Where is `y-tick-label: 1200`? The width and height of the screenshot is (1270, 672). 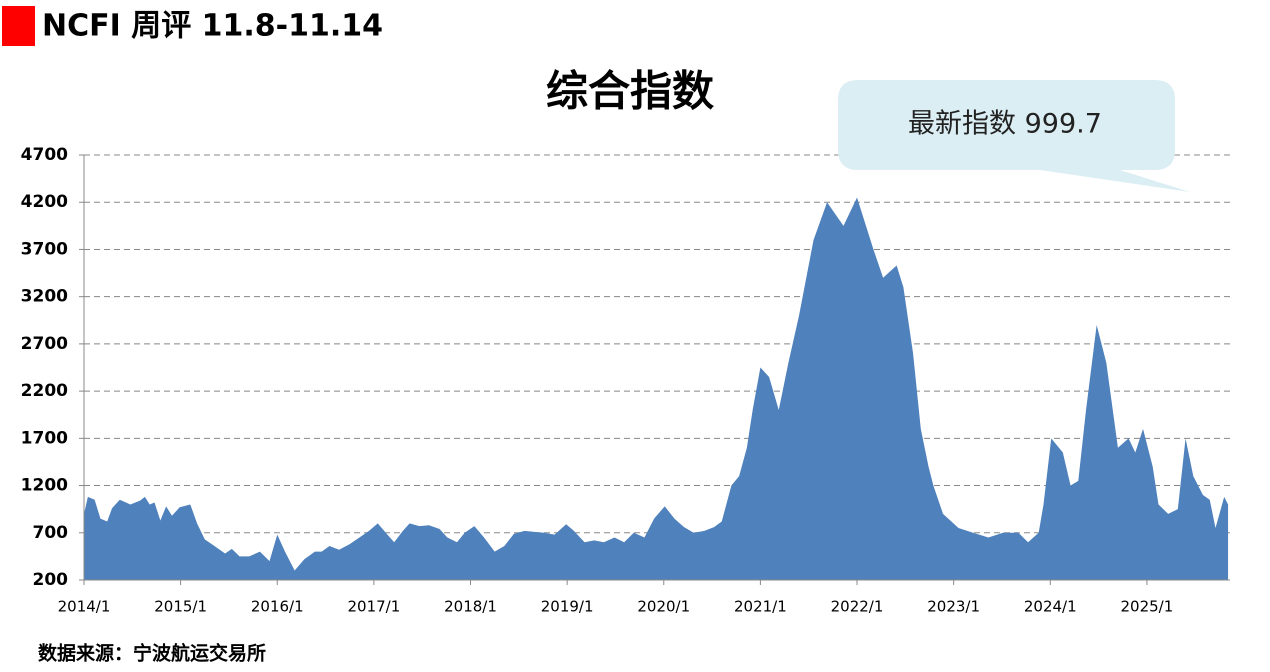 y-tick-label: 1200 is located at coordinates (44, 486).